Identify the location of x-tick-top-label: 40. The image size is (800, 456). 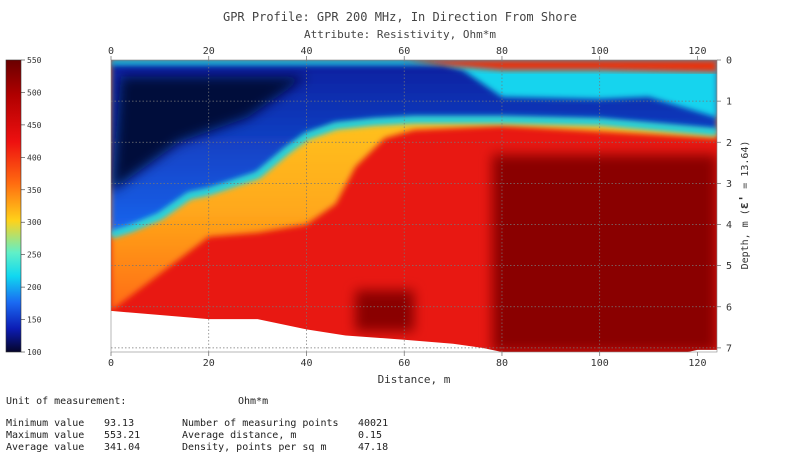
(306, 51).